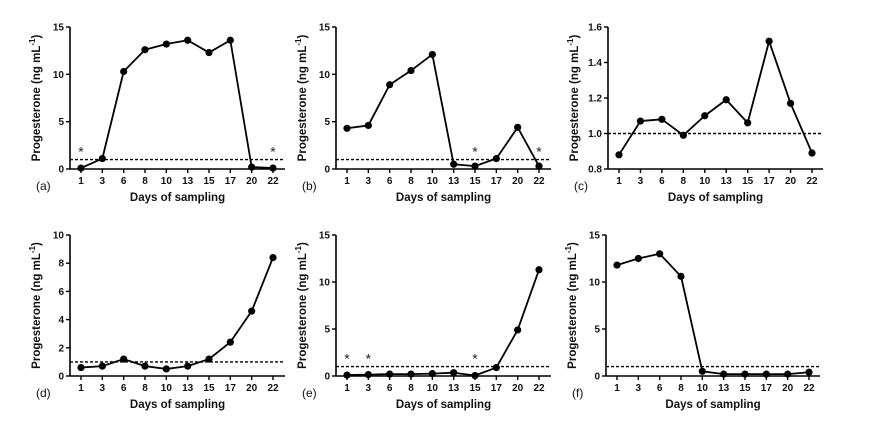 The image size is (894, 435). Describe the element at coordinates (61, 292) in the screenshot. I see `y-tick-label: 6` at that location.